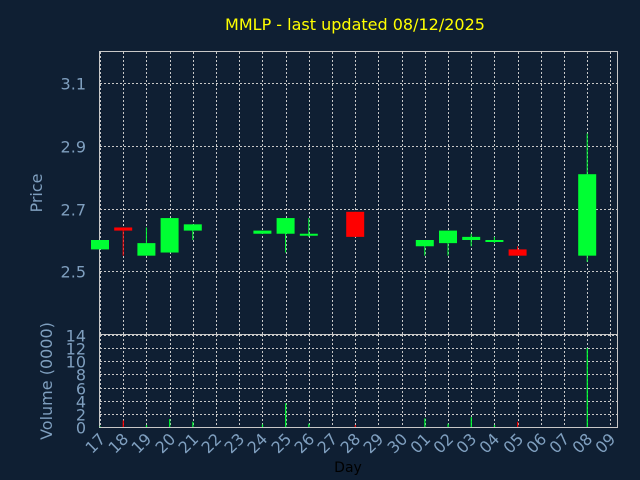  Describe the element at coordinates (73, 84) in the screenshot. I see `price-tick-label: 3.1` at that location.